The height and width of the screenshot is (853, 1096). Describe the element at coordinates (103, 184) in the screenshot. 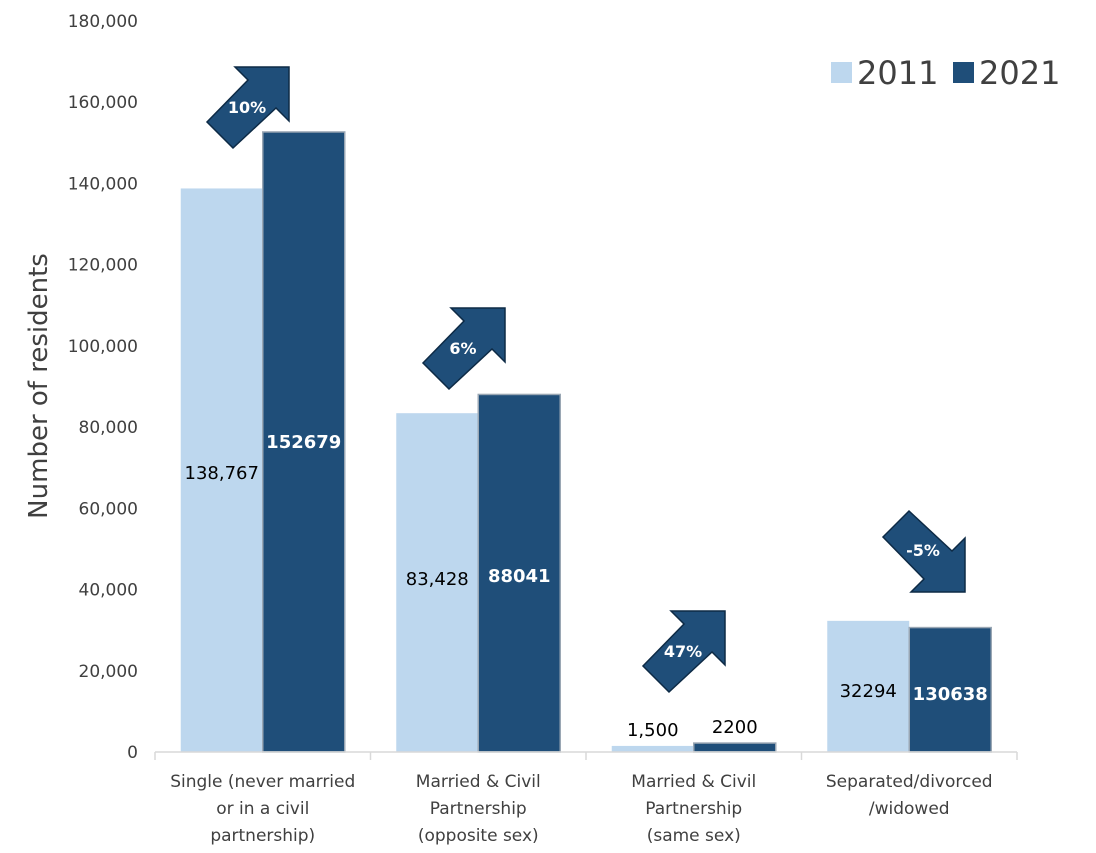

I see `y-tick-label: 140,000` at that location.